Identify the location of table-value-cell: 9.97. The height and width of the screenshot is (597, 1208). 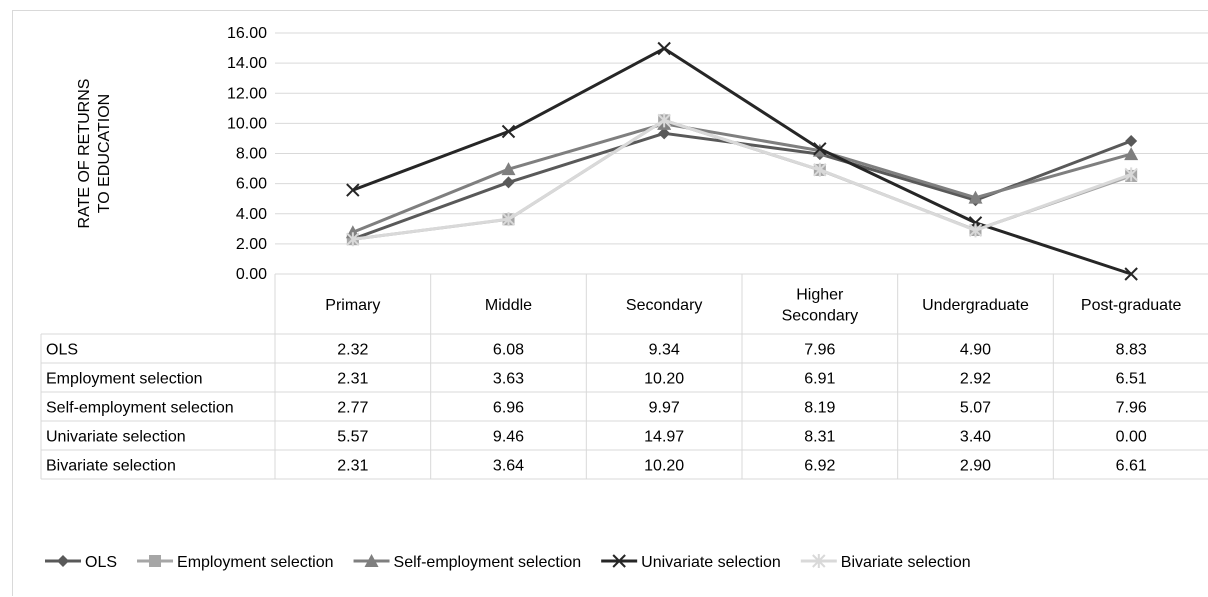
(664, 408).